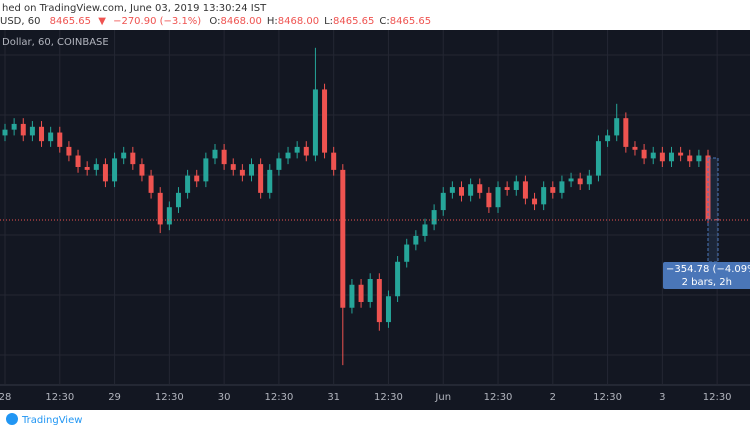  I want to click on ohlc-key: O:, so click(214, 21).